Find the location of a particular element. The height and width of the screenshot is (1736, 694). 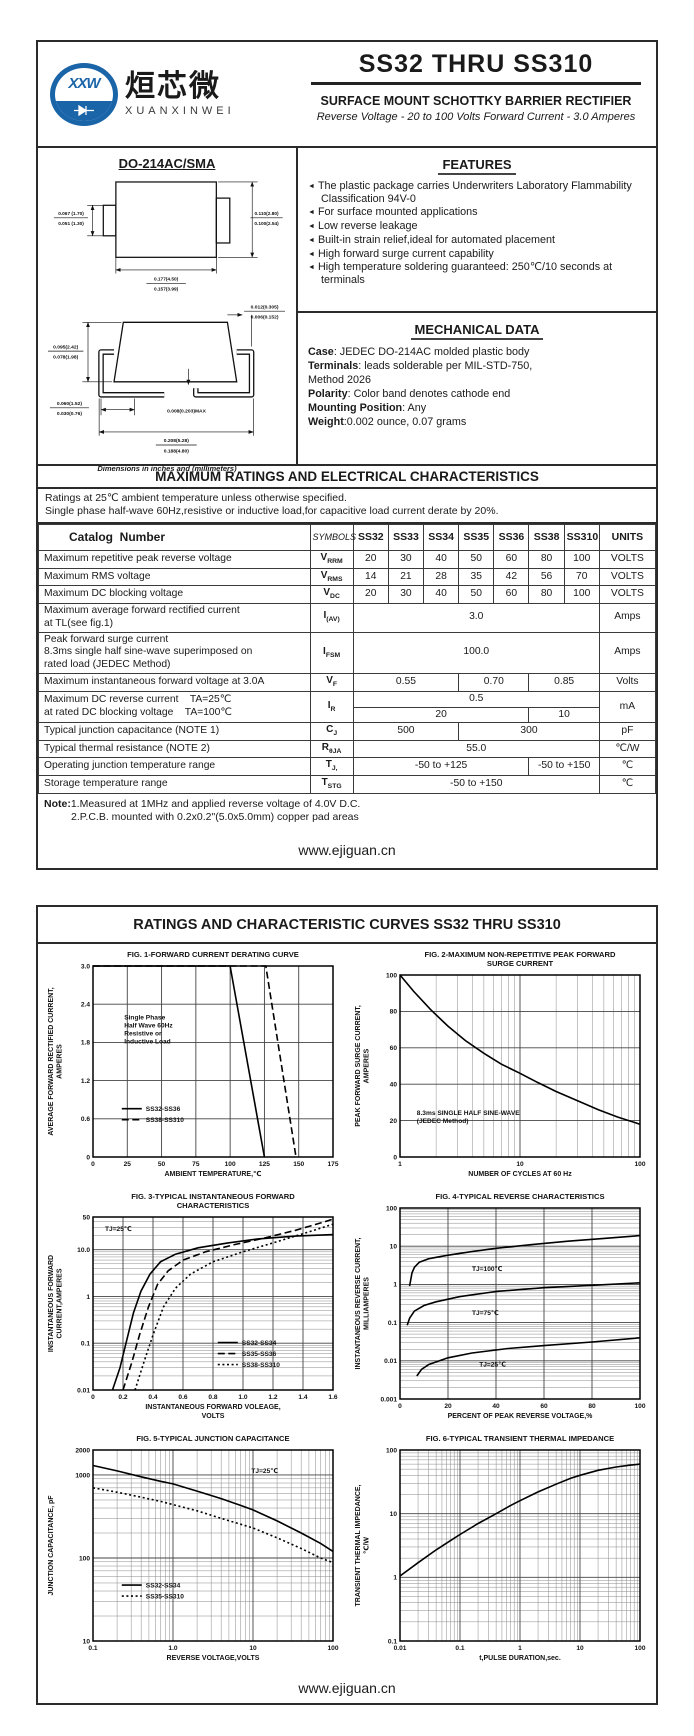

svg-text: 2000 is located at coordinates (82, 1450).